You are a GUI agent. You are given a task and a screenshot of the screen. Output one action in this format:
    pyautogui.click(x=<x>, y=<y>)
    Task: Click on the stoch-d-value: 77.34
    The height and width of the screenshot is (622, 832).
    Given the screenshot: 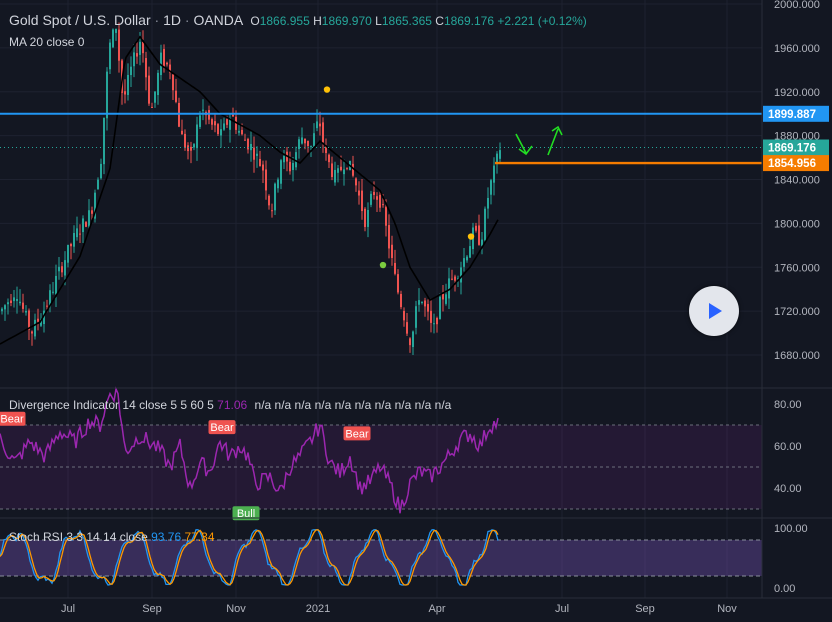 What is the action you would take?
    pyautogui.click(x=199, y=537)
    